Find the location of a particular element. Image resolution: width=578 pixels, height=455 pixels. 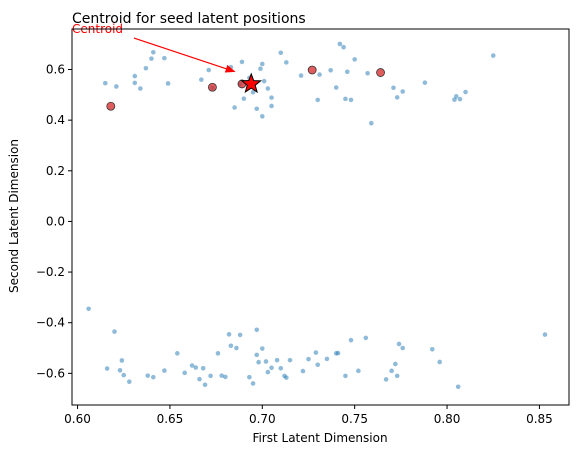

x-tick-label: 0.70 is located at coordinates (262, 419).